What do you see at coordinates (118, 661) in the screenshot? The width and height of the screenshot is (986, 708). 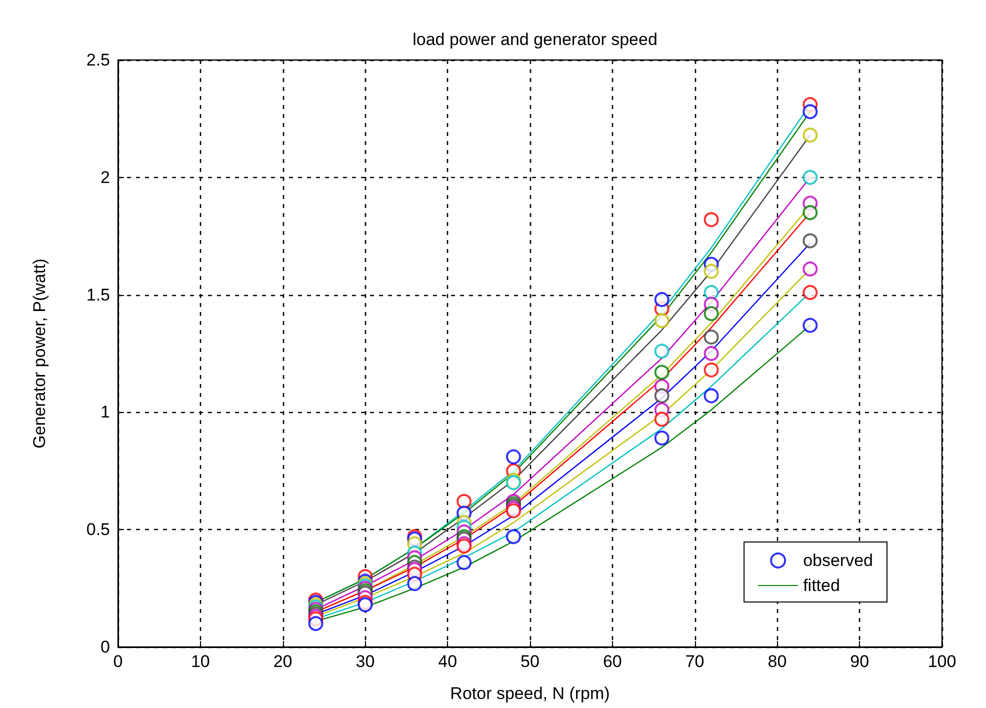 I see `x-tick-label: 0` at bounding box center [118, 661].